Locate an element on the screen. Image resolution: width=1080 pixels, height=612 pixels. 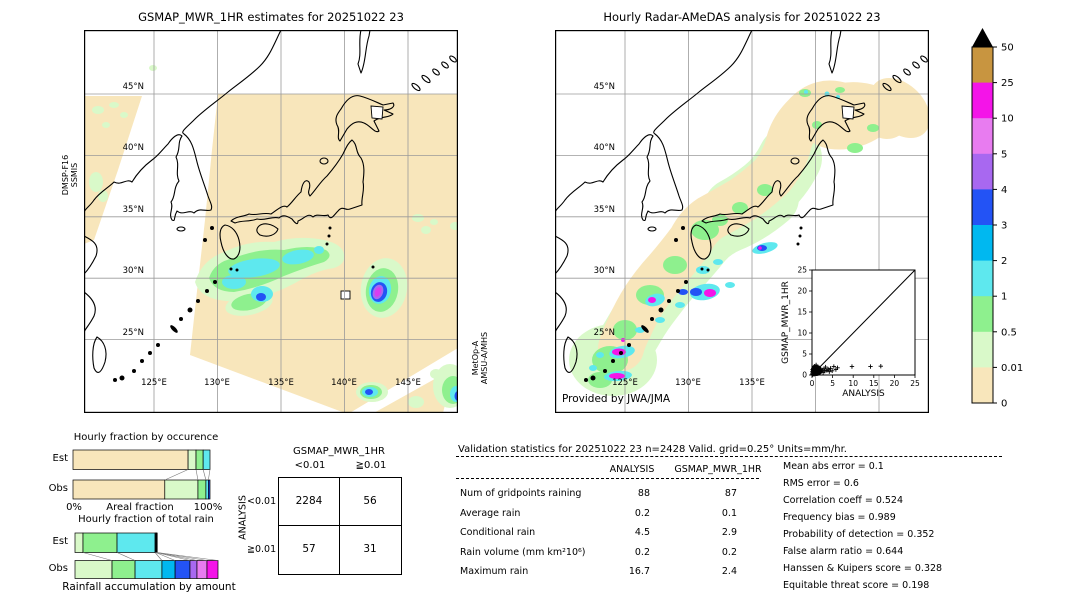
fraction-bars is located at coordinates (145, 514).